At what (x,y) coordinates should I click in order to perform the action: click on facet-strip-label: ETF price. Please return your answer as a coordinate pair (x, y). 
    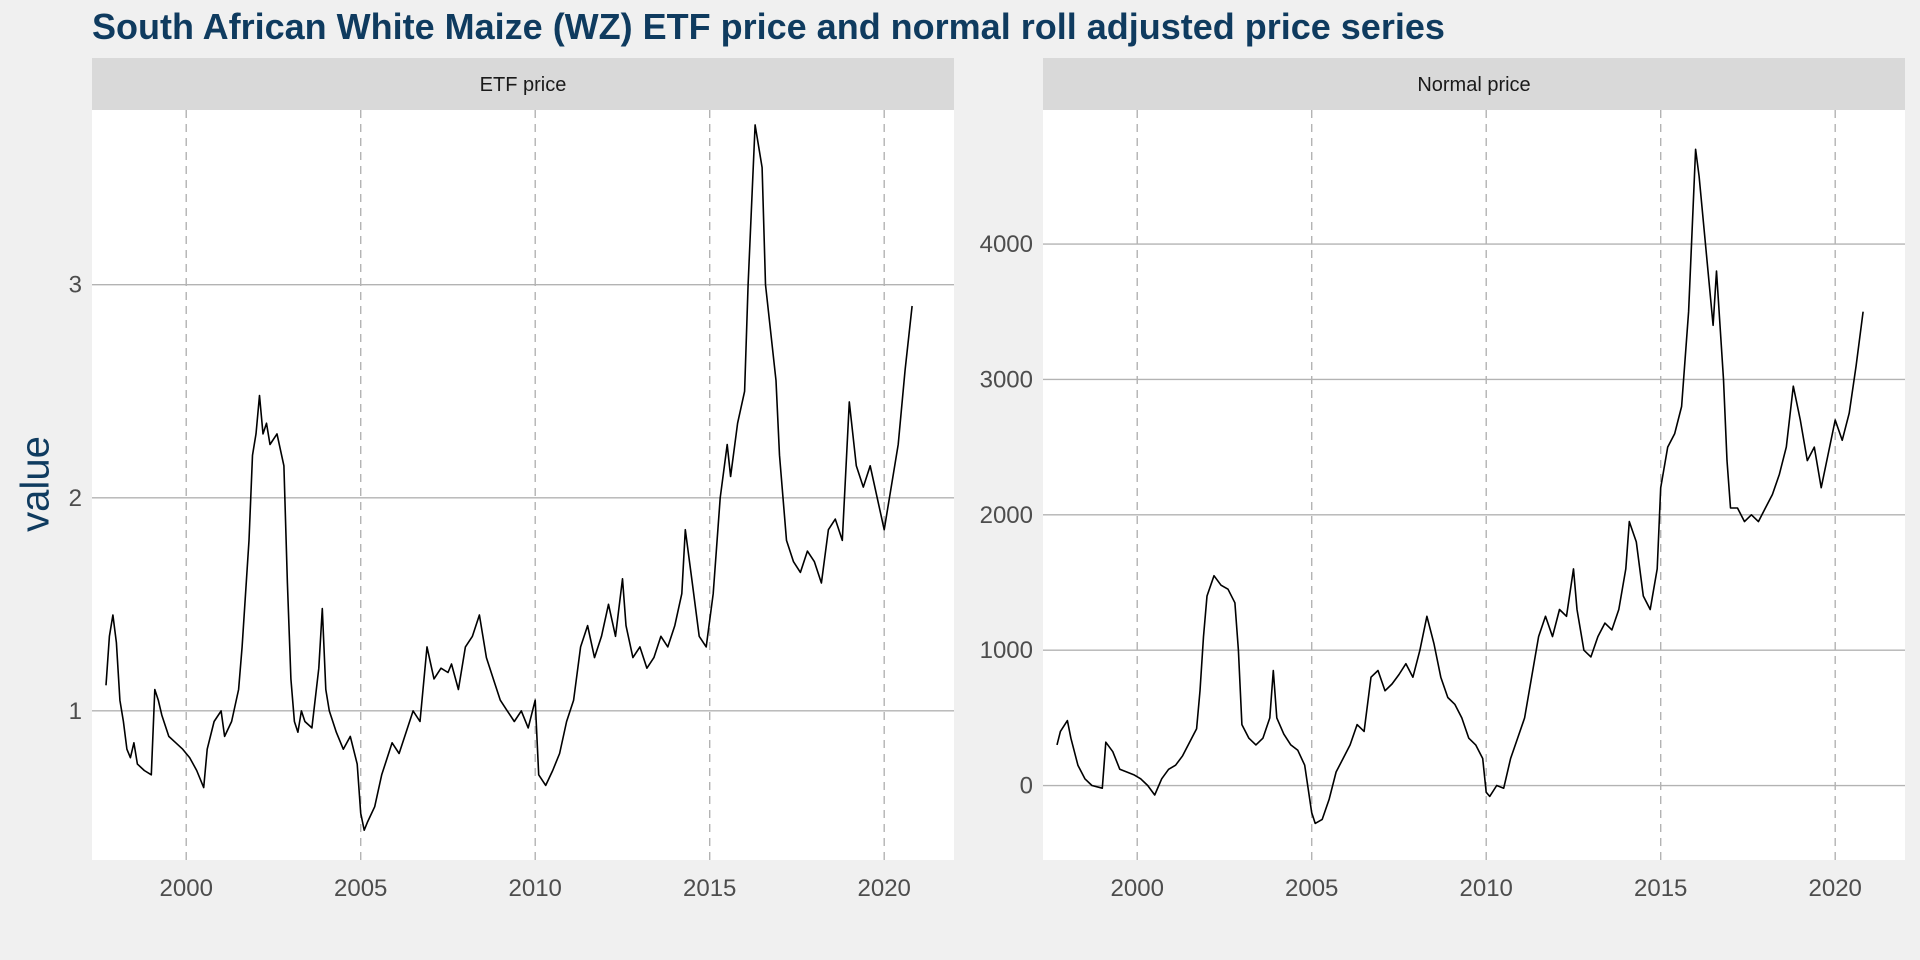
    Looking at the image, I should click on (523, 85).